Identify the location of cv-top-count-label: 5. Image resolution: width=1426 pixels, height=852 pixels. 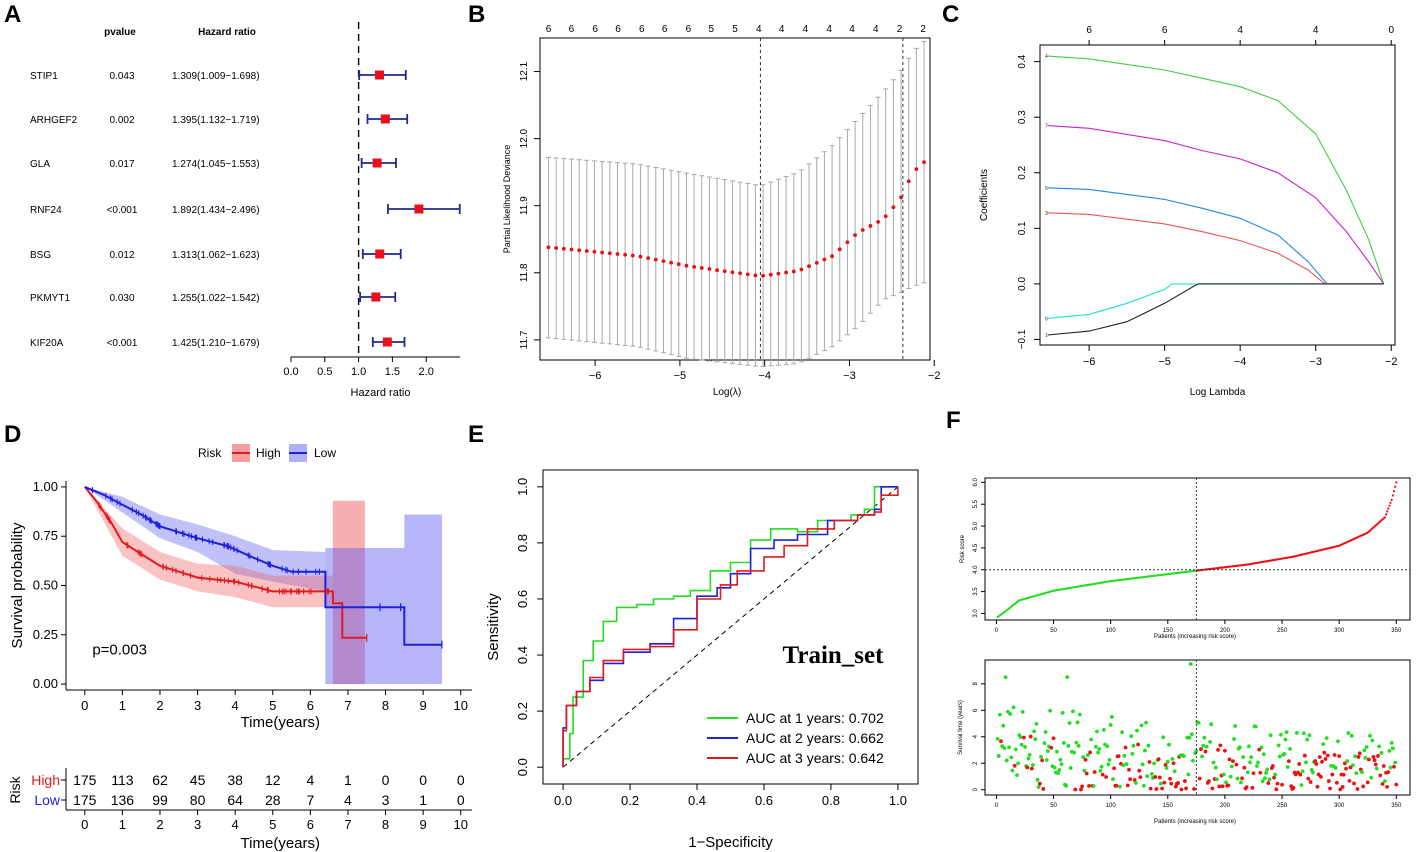
(735, 29).